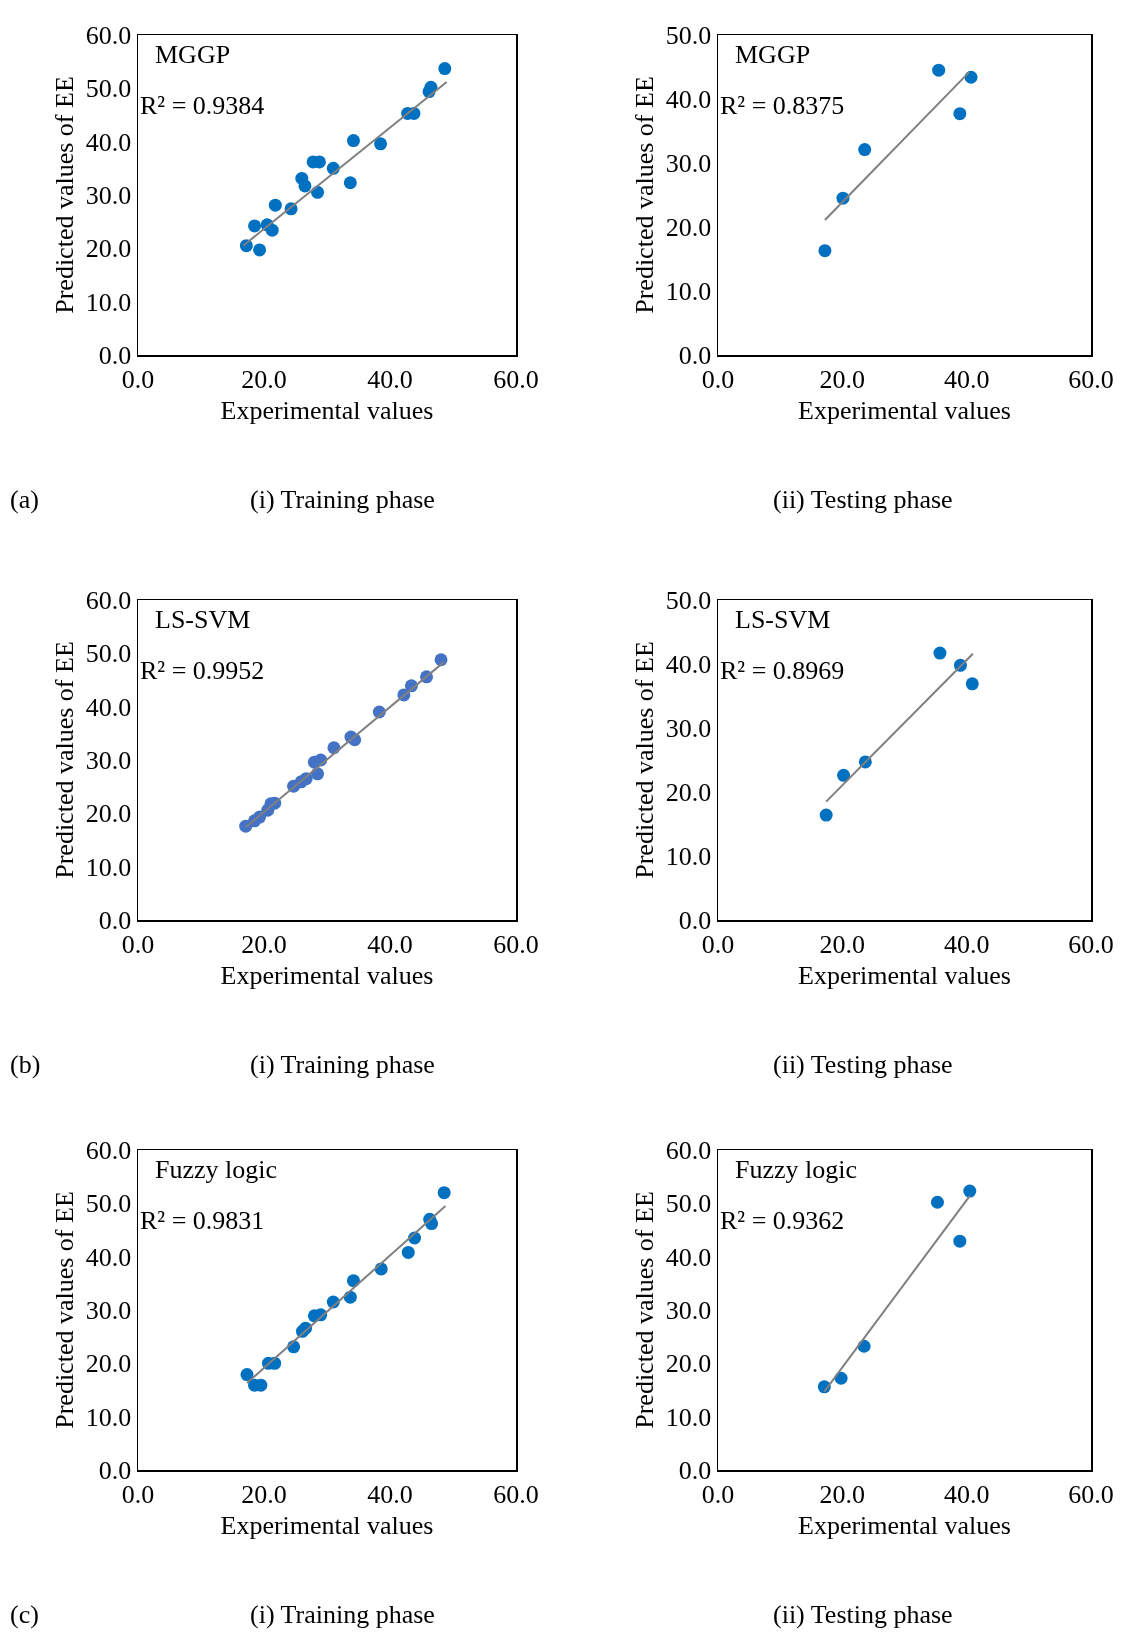  Describe the element at coordinates (782, 105) in the screenshot. I see `annotation: R² = 0.8375` at that location.